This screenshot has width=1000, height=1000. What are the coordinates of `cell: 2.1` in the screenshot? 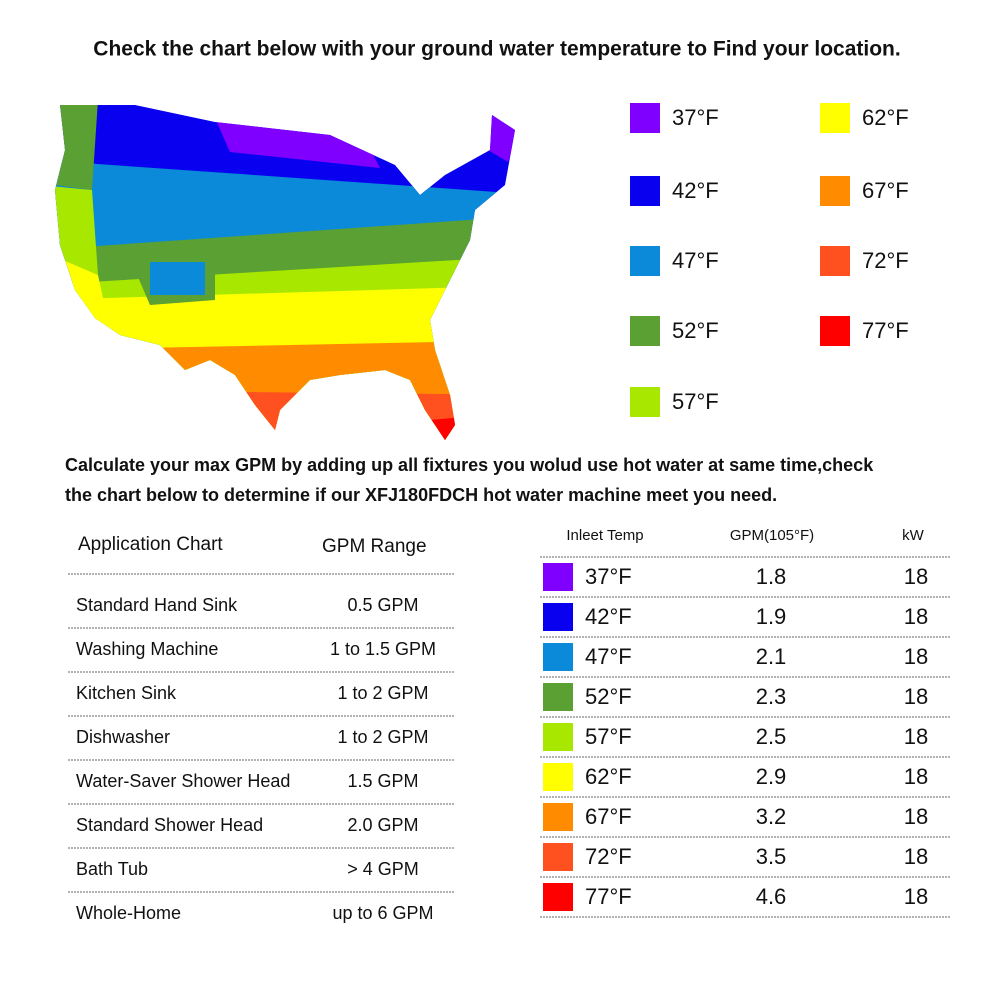 It's located at (771, 656).